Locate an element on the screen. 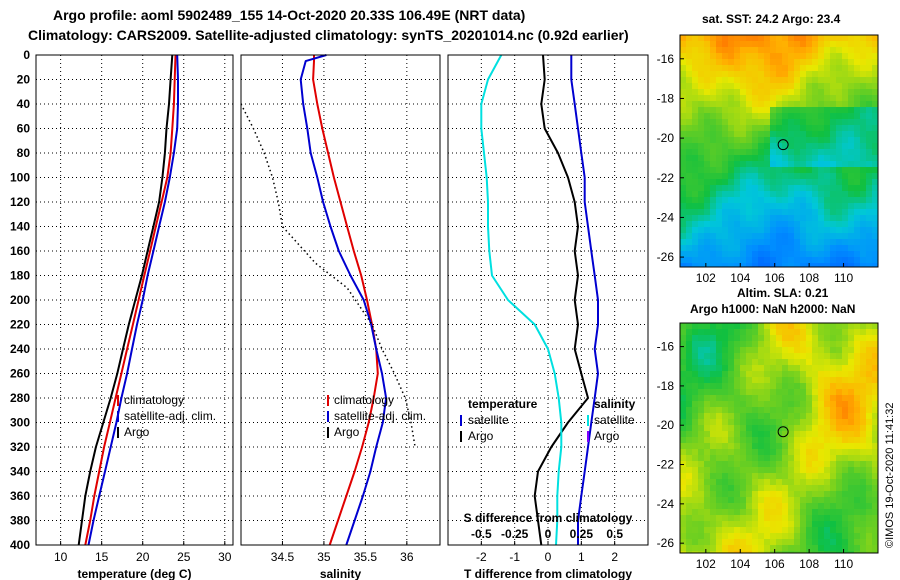 The image size is (900, 580). difference-secondary-tick-label: 0 is located at coordinates (548, 534).